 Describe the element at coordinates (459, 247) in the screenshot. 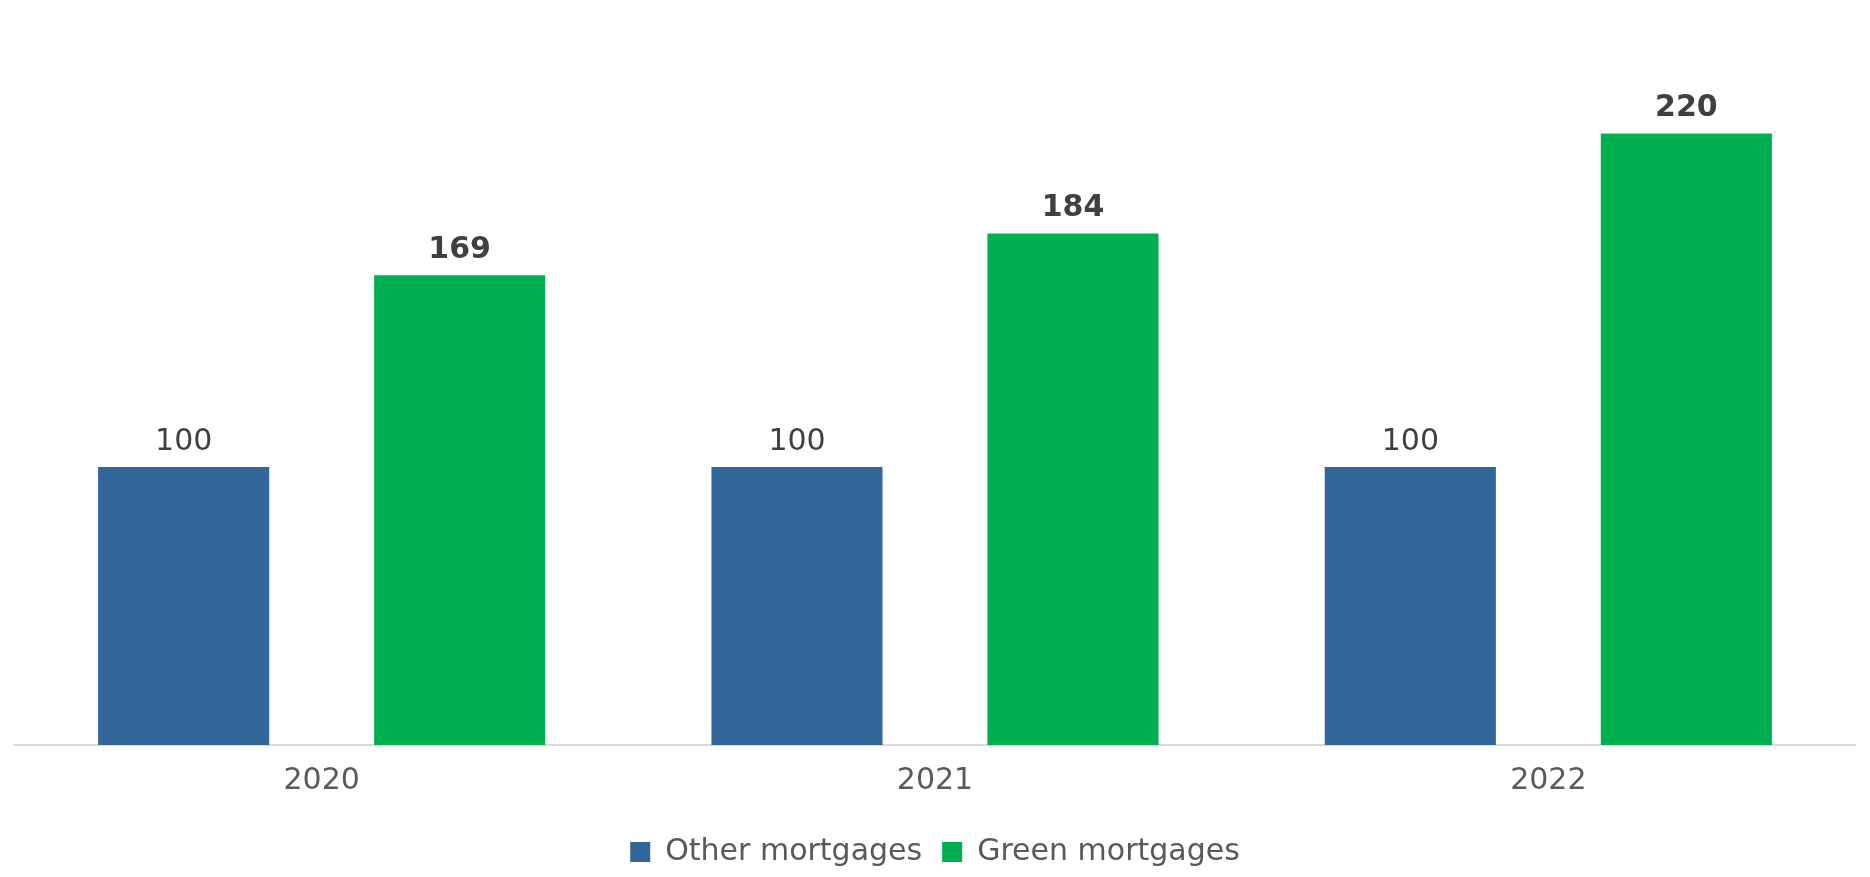

I see `data-label: 169` at that location.